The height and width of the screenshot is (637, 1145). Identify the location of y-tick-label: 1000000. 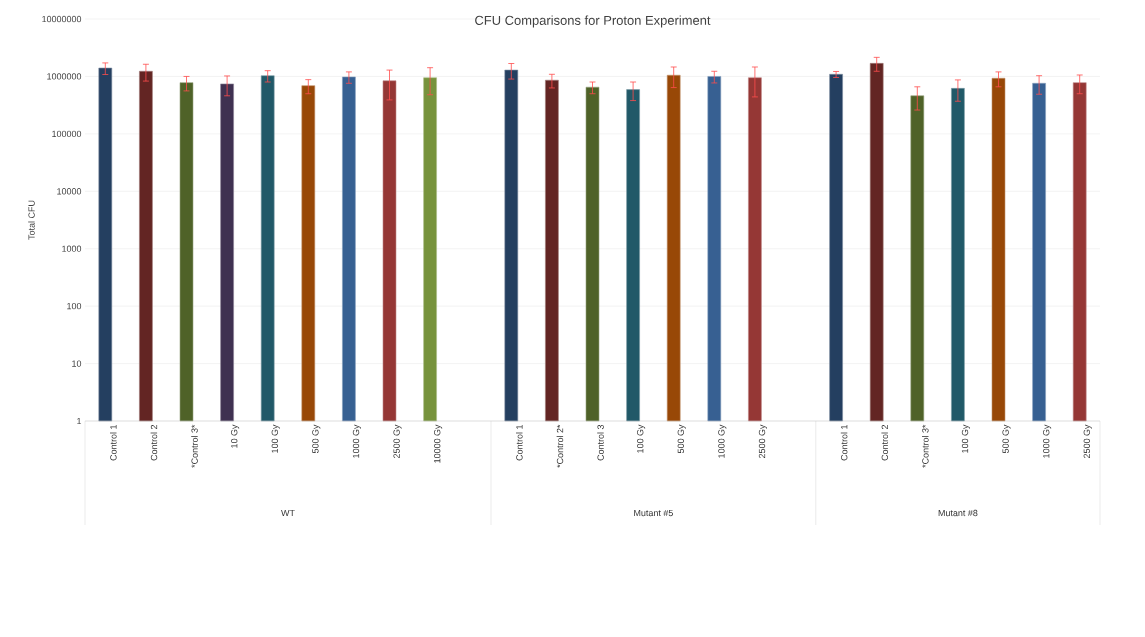
(64, 76).